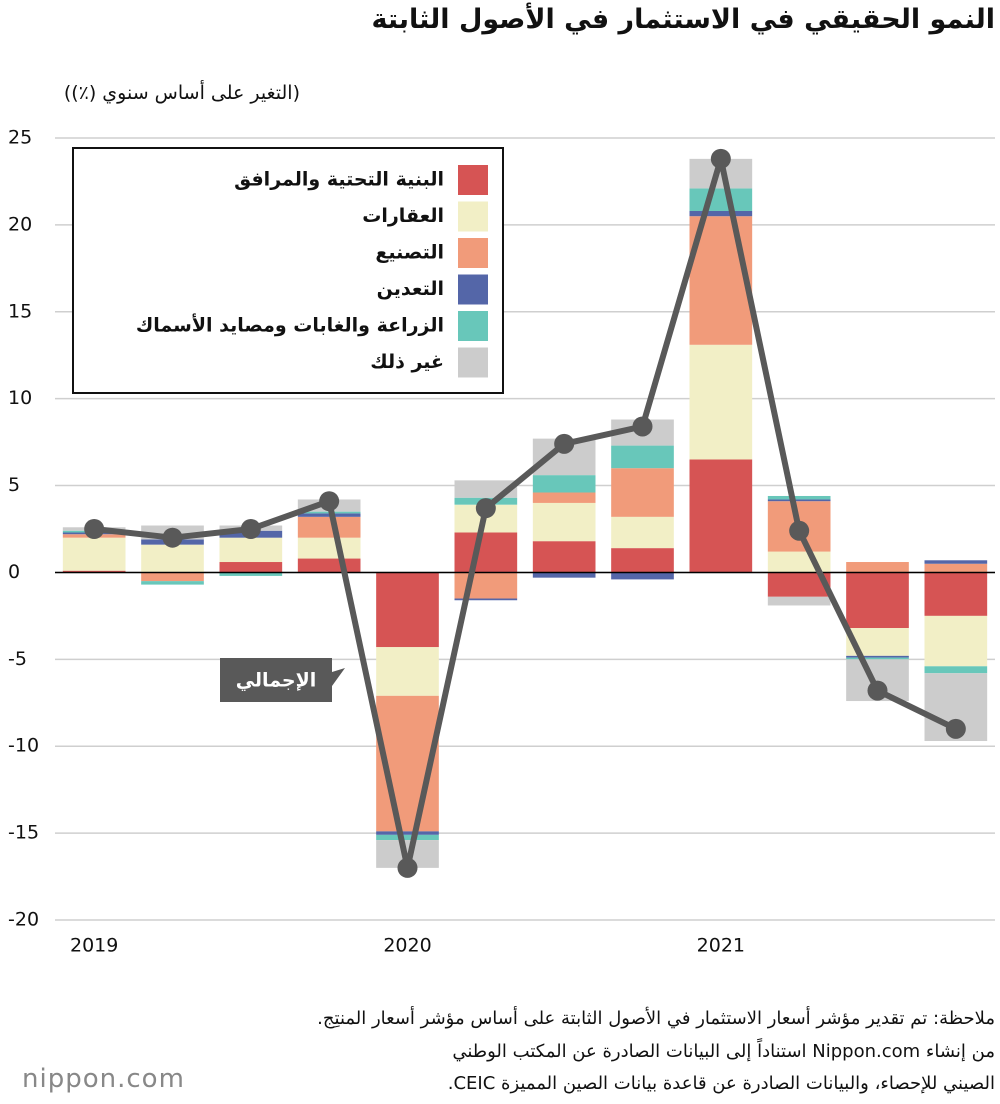 This screenshot has height=1104, width=1000. I want to click on logo: nippon.com, so click(103, 1079).